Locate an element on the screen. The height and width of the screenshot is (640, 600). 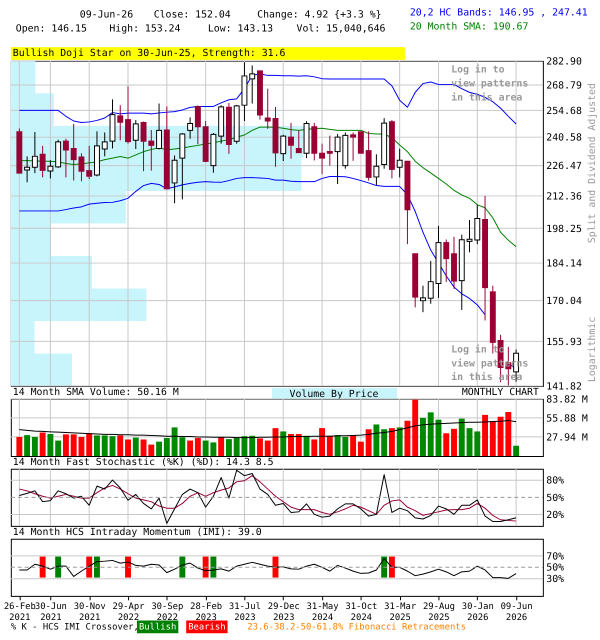
y-axis-title: Split and Dividend Adjusted is located at coordinates (592, 163).